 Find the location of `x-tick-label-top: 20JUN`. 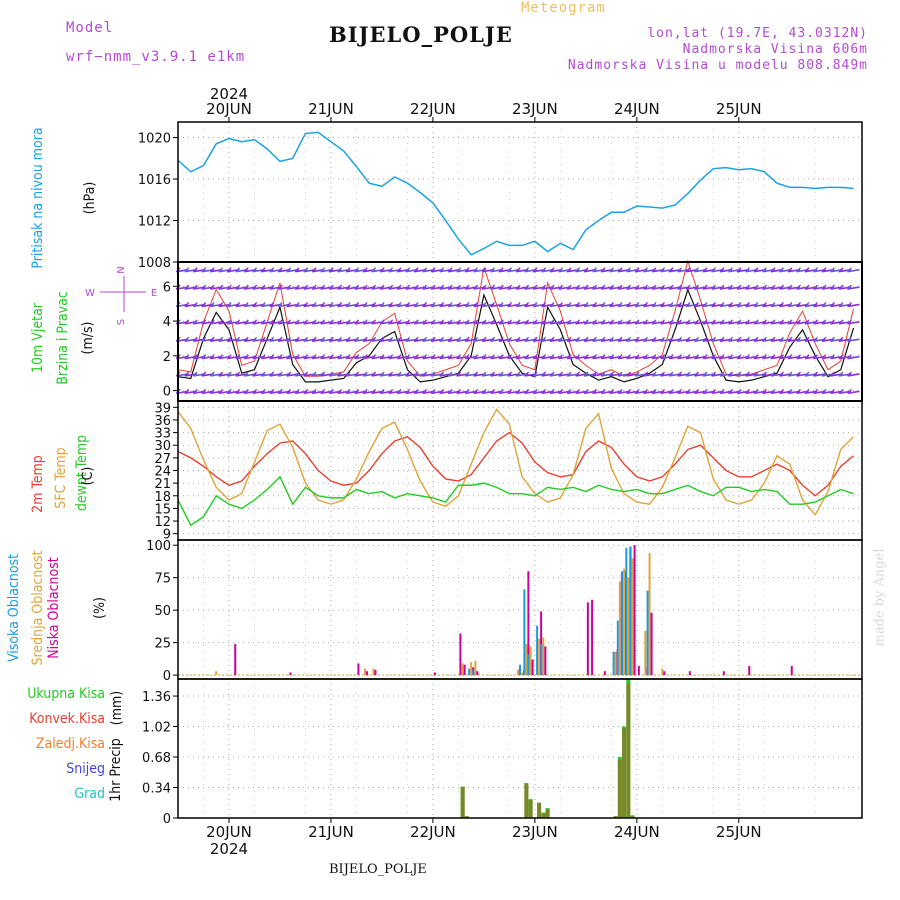

x-tick-label-top: 20JUN is located at coordinates (229, 109).